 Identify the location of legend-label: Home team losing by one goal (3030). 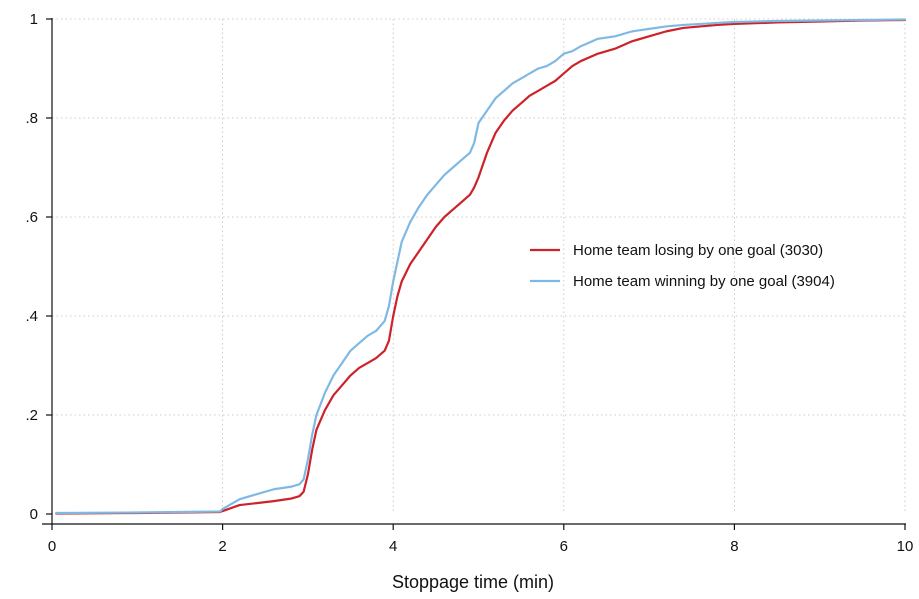
(698, 250).